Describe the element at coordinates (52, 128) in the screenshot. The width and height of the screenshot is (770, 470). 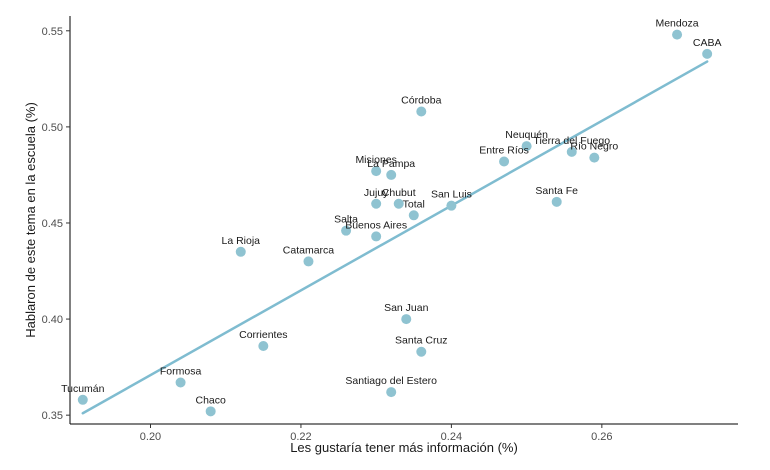
I see `y-tick-label: 0.50` at that location.